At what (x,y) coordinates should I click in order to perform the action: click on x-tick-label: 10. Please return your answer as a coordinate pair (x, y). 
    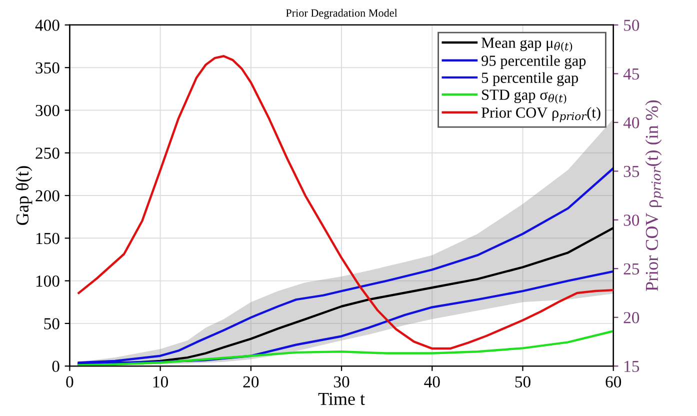
    Looking at the image, I should click on (160, 382).